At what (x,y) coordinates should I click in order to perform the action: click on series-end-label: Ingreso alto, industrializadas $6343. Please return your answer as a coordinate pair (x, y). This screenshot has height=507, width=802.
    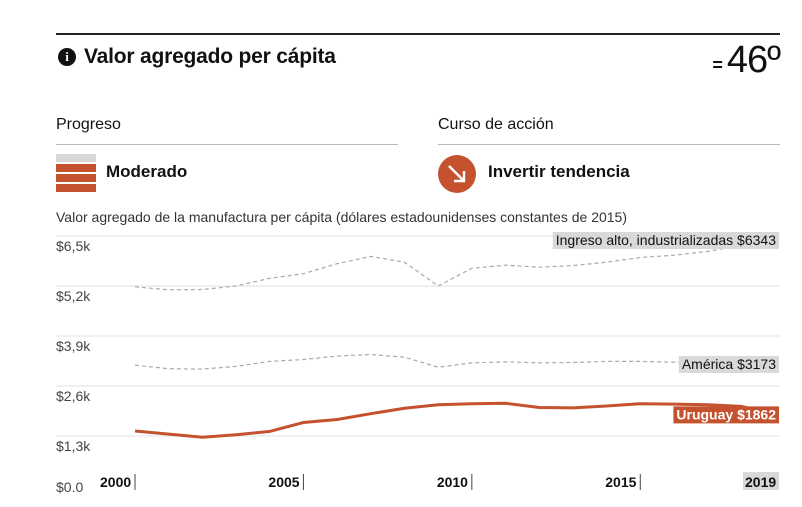
    Looking at the image, I should click on (666, 240).